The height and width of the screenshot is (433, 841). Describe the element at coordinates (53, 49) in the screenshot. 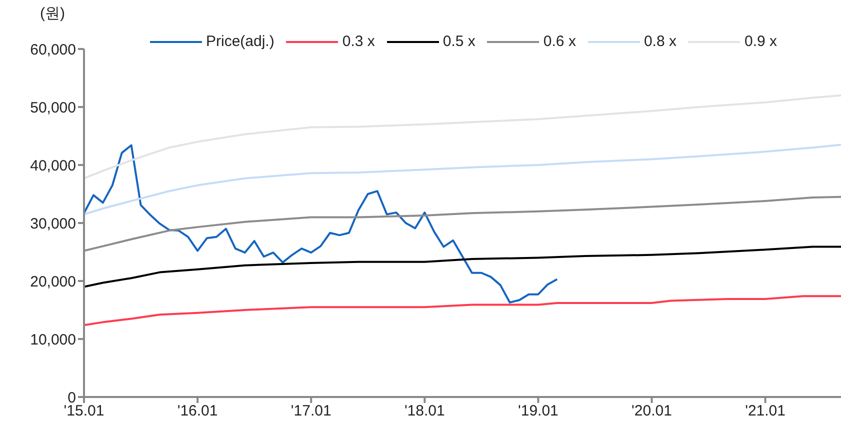

I see `y-tick-label: 60,000` at that location.